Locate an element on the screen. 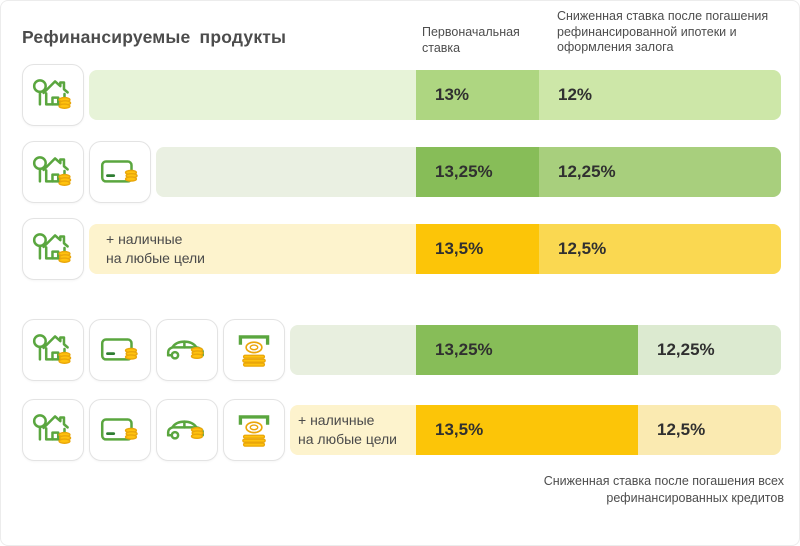 This screenshot has height=546, width=800. reduced-rate-segment: 12% is located at coordinates (660, 95).